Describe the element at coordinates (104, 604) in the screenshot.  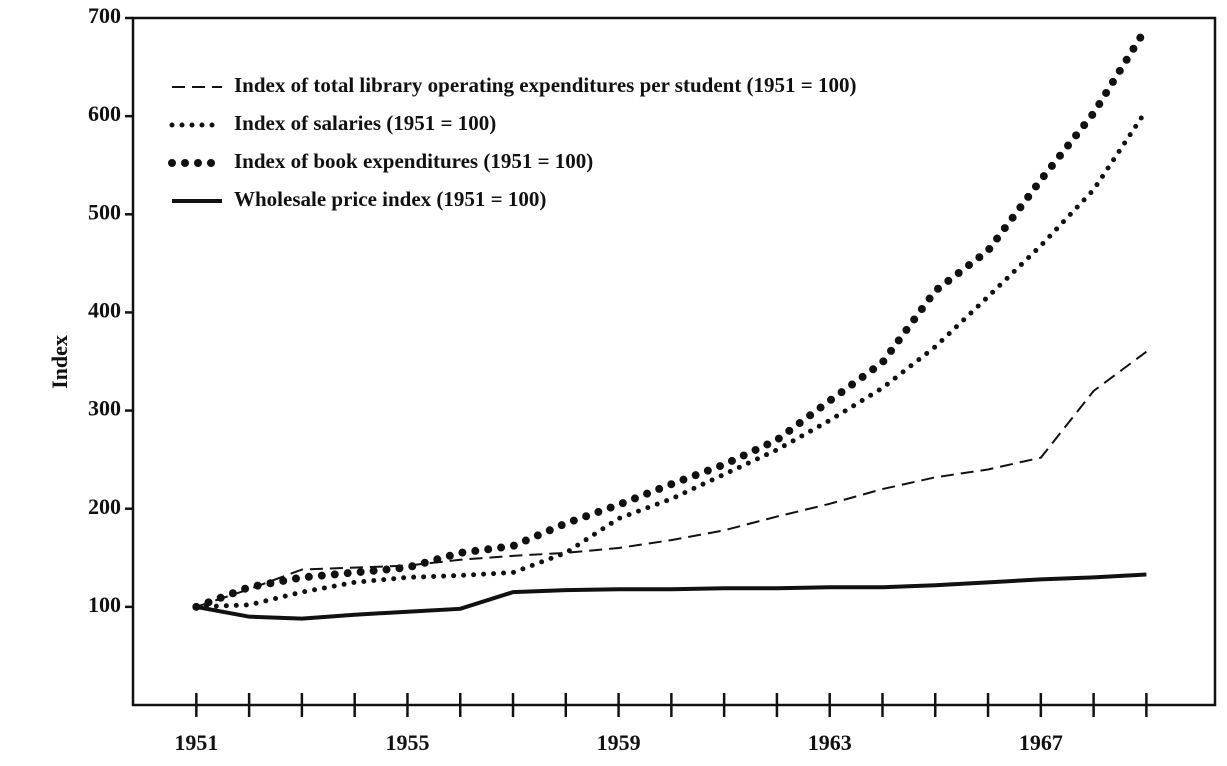
I see `y-tick-label: 100` at that location.